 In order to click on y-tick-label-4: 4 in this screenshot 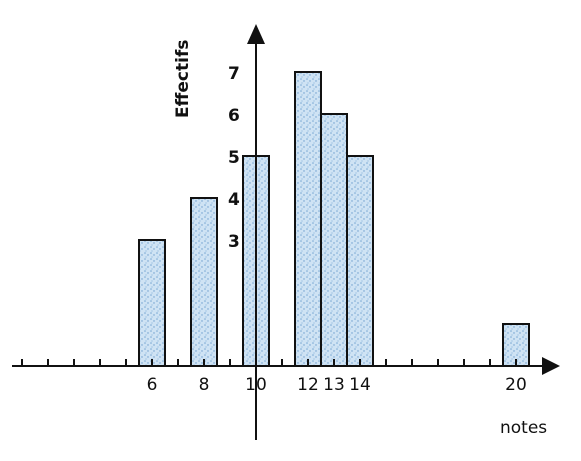, I will do `click(234, 200)`.